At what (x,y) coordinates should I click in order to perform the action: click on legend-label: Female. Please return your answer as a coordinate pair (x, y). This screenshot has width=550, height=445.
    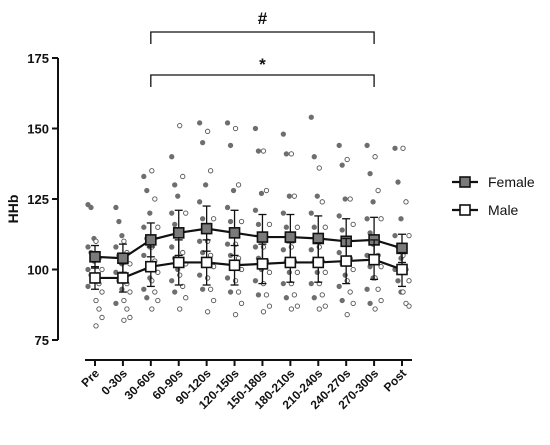
    Looking at the image, I should click on (511, 182).